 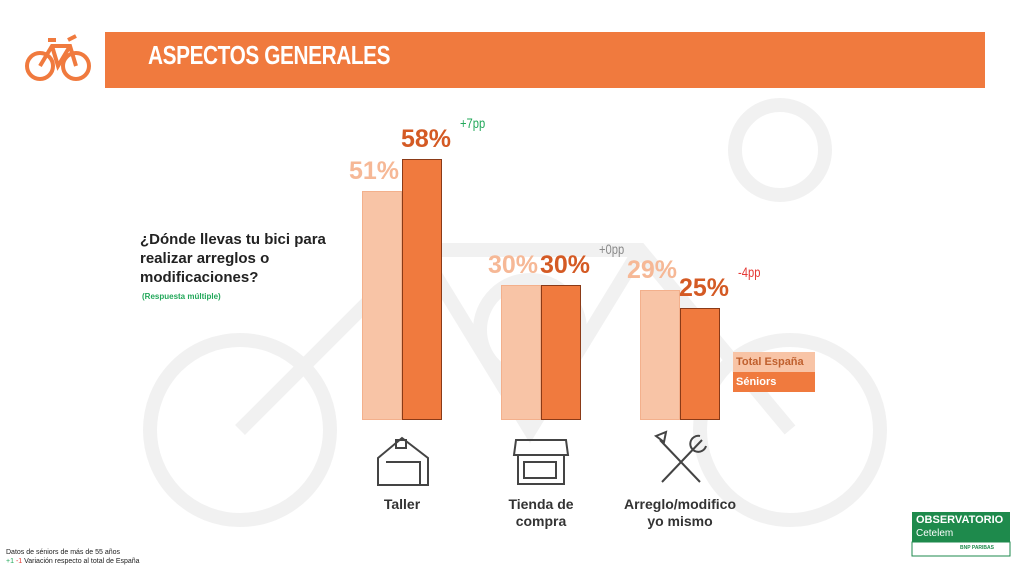 What do you see at coordinates (749, 271) in the screenshot?
I see `variation: -4pp` at bounding box center [749, 271].